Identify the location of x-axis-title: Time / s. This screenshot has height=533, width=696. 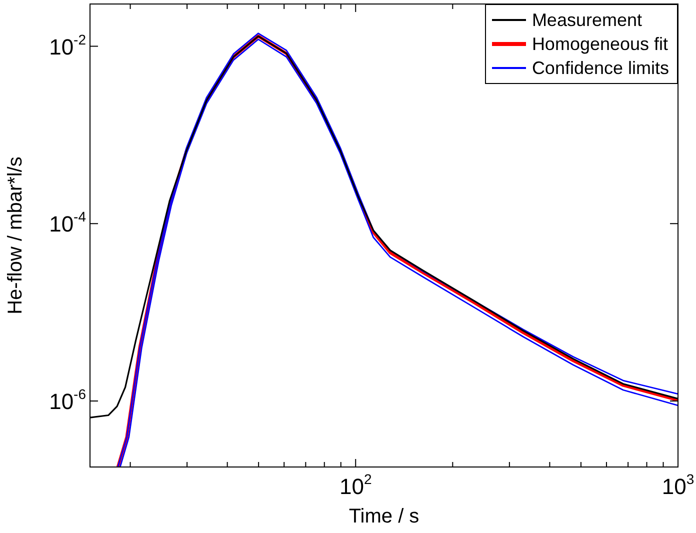
(384, 517).